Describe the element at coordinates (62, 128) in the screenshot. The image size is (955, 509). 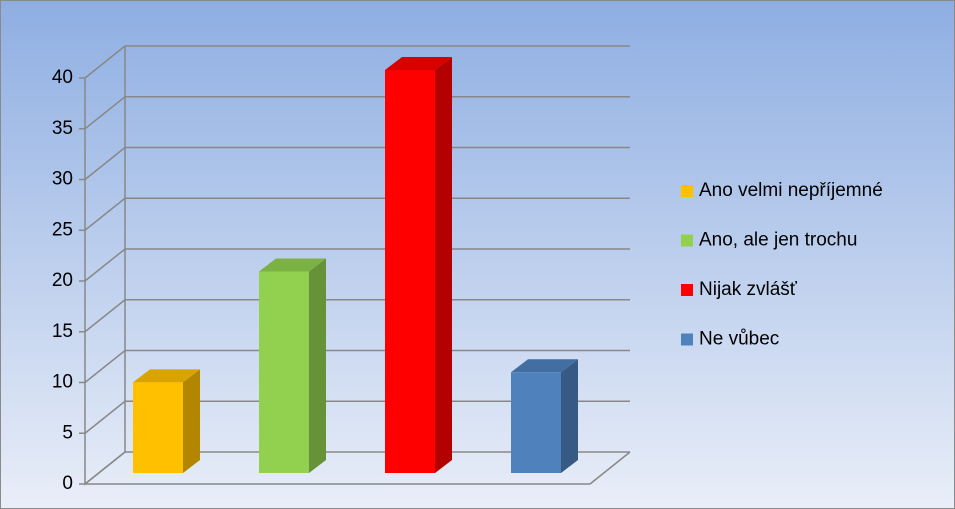
I see `y-tick-label: 35` at that location.